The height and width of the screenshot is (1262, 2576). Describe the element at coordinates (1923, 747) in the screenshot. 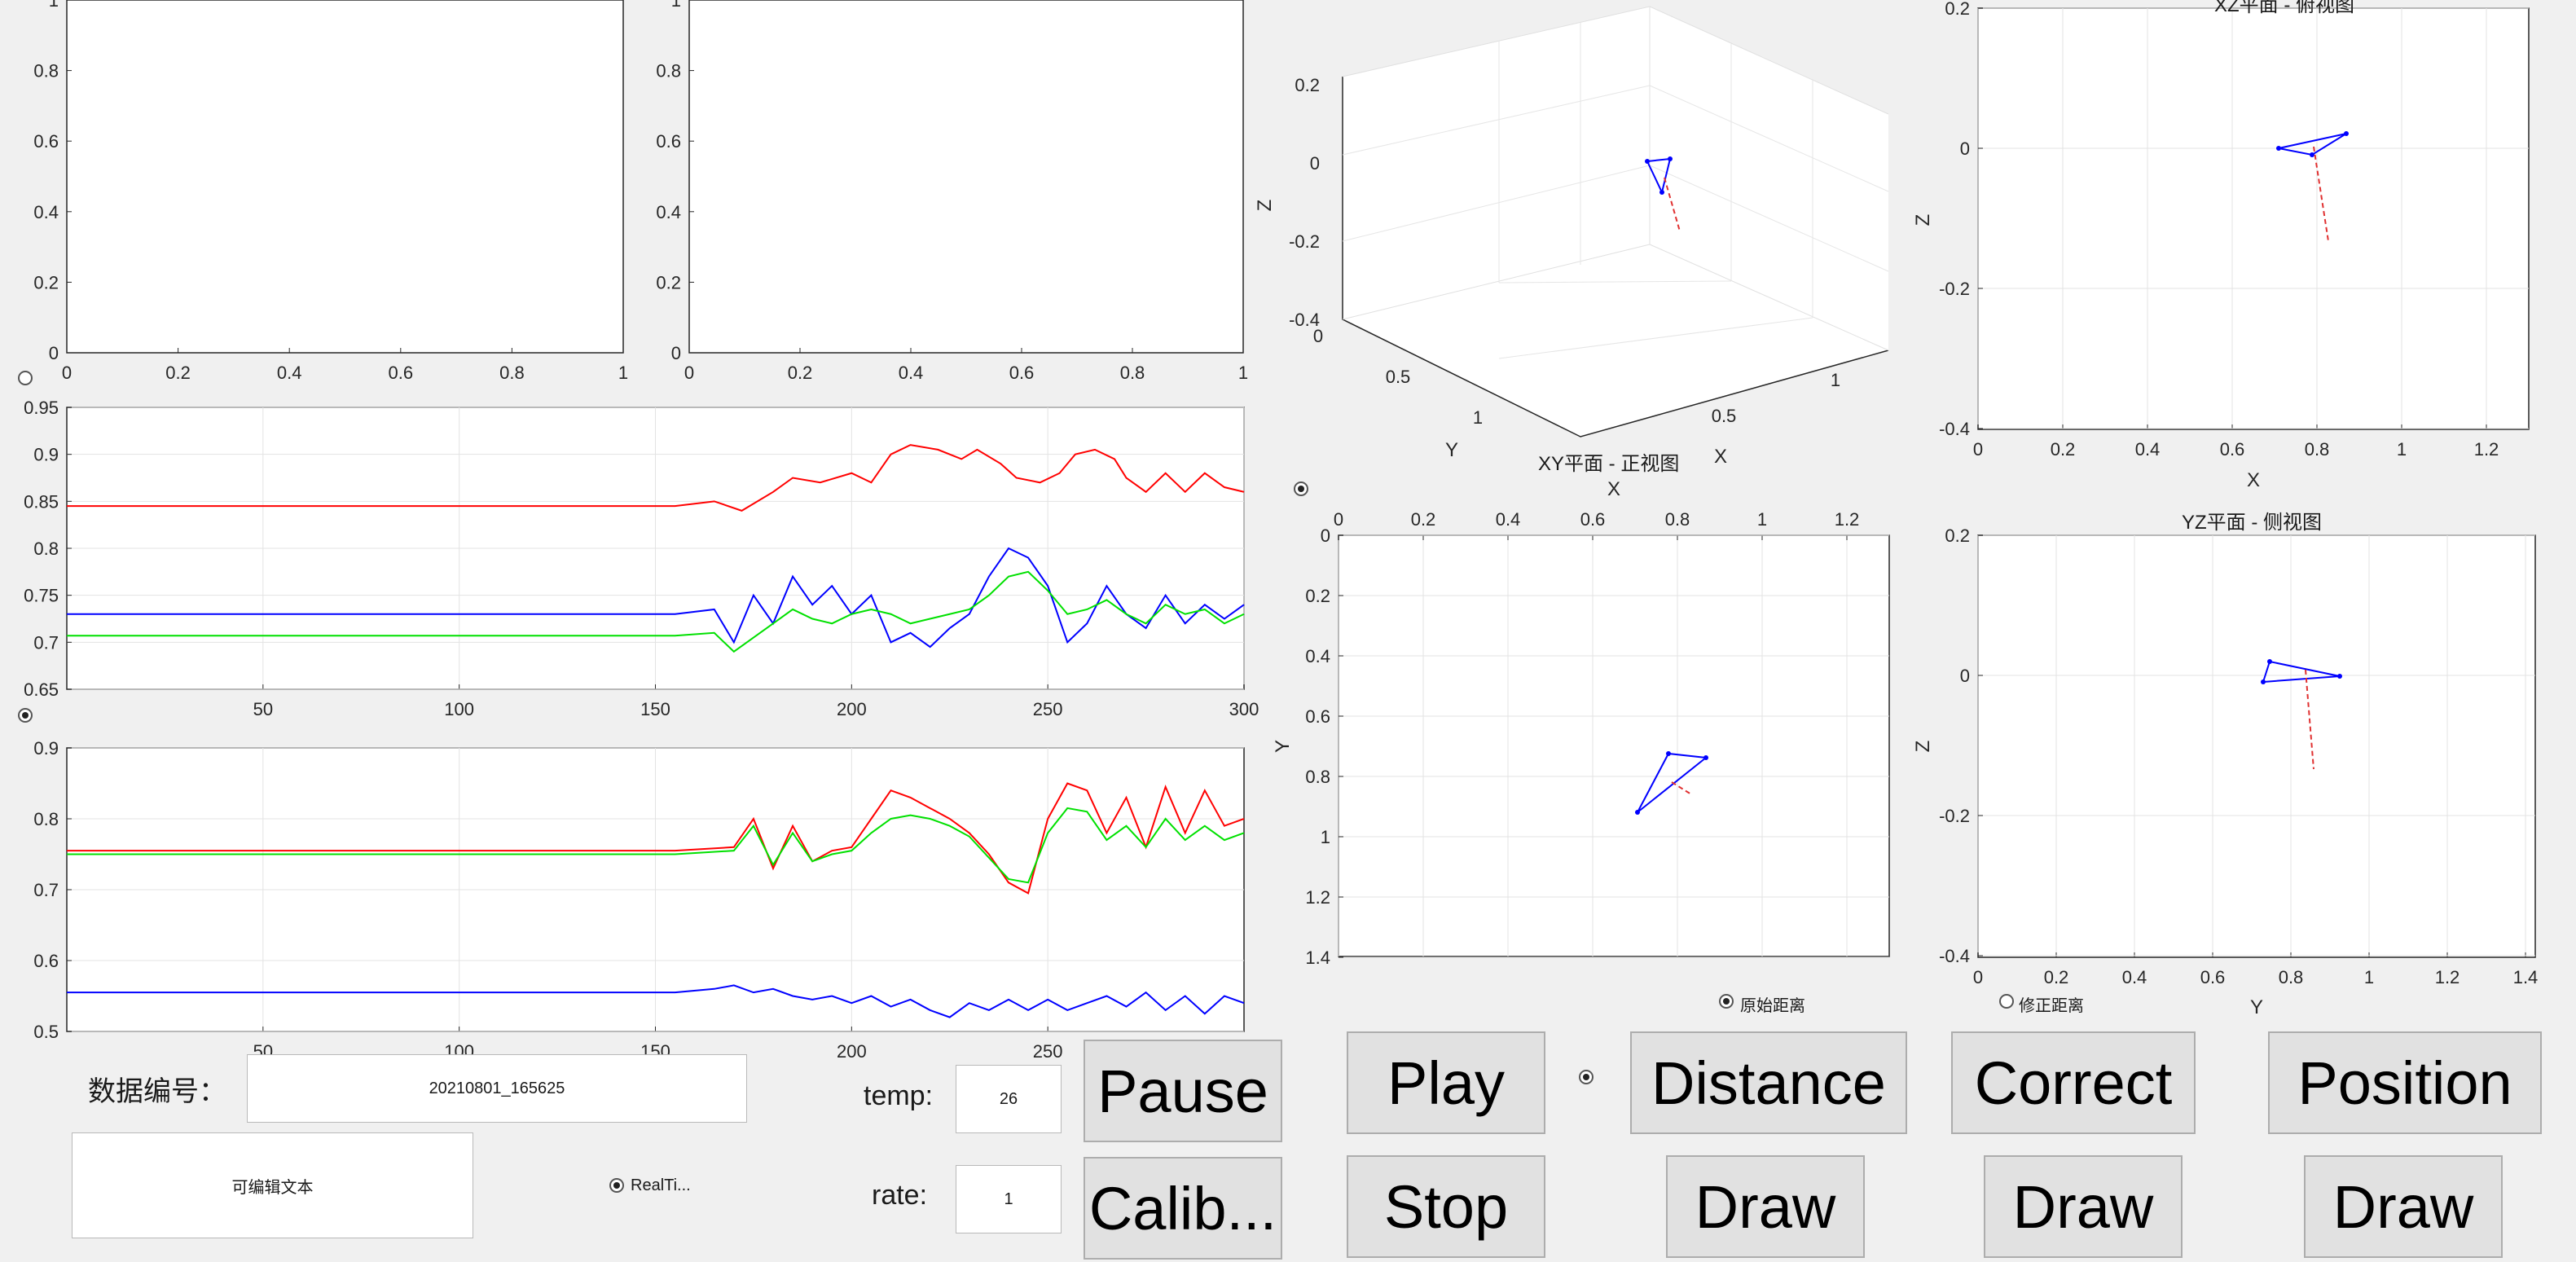

I see `yz-y-axis-label: Z` at that location.